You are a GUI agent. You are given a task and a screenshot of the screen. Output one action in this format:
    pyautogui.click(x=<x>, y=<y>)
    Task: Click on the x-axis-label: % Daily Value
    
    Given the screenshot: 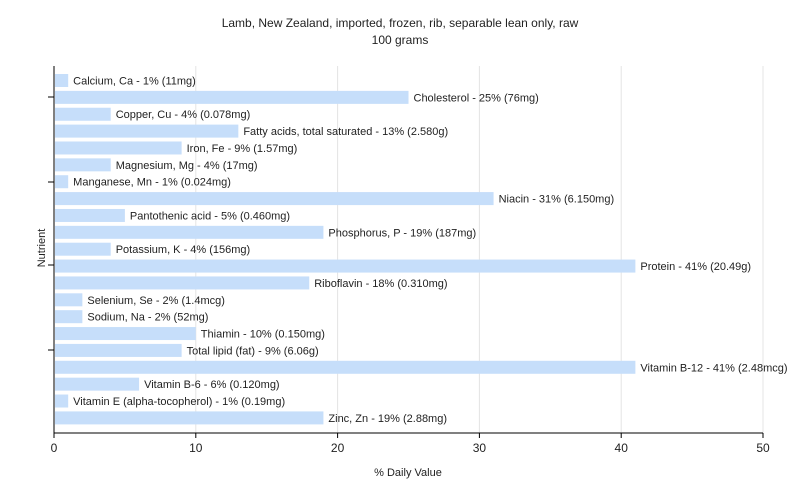 What is the action you would take?
    pyautogui.click(x=408, y=473)
    